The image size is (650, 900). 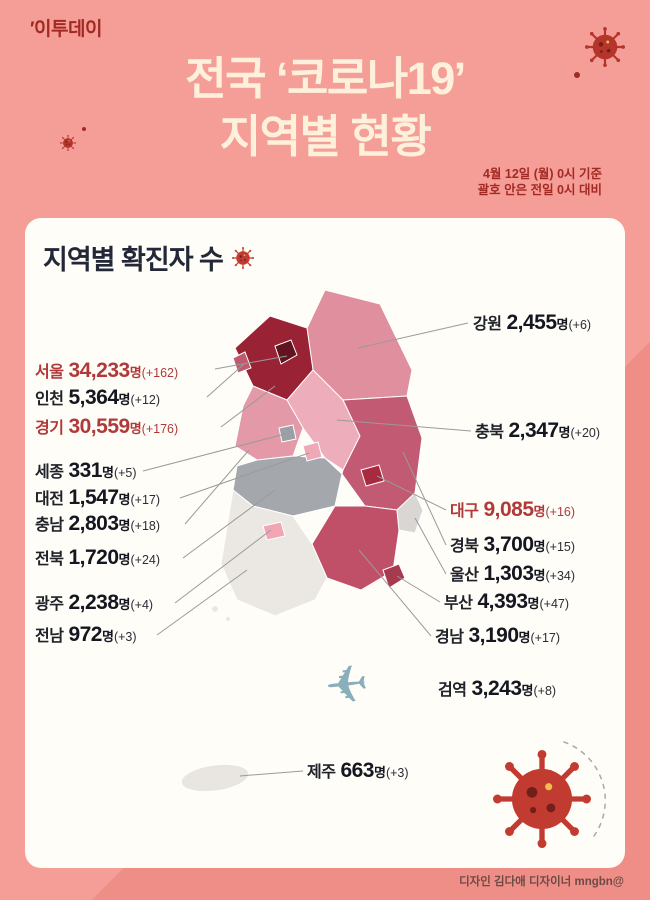 I want to click on region-label-incheon: 인천 5,364명(+12), so click(x=97, y=397).